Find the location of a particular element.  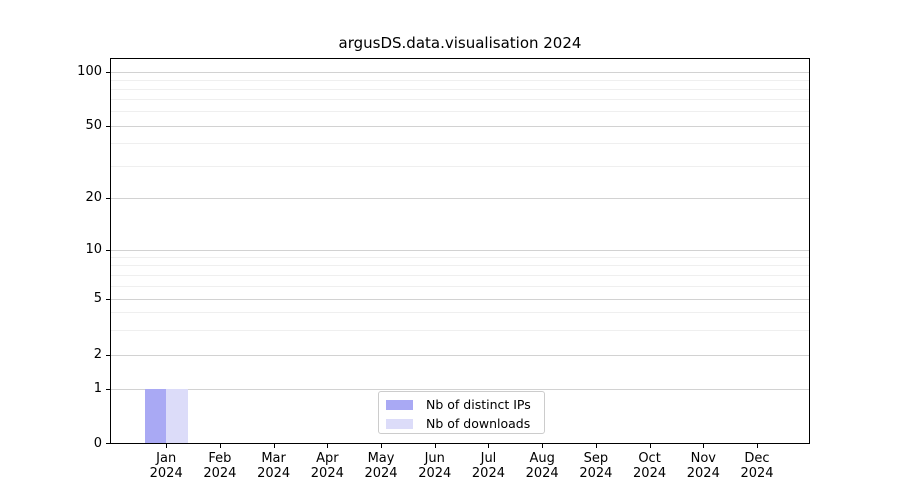

legend-label: Nb of distinct IPs is located at coordinates (478, 404).